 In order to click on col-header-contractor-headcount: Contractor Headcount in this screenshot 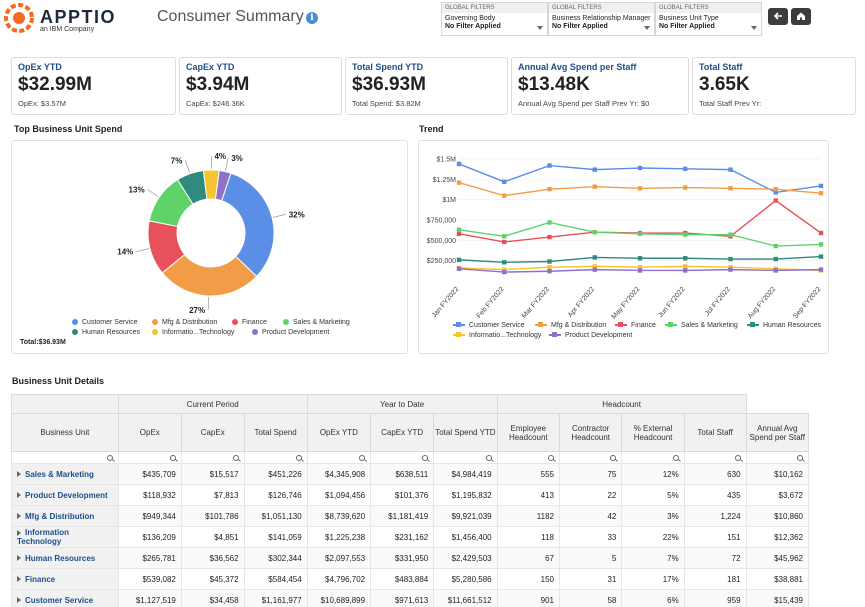, I will do `click(590, 432)`.